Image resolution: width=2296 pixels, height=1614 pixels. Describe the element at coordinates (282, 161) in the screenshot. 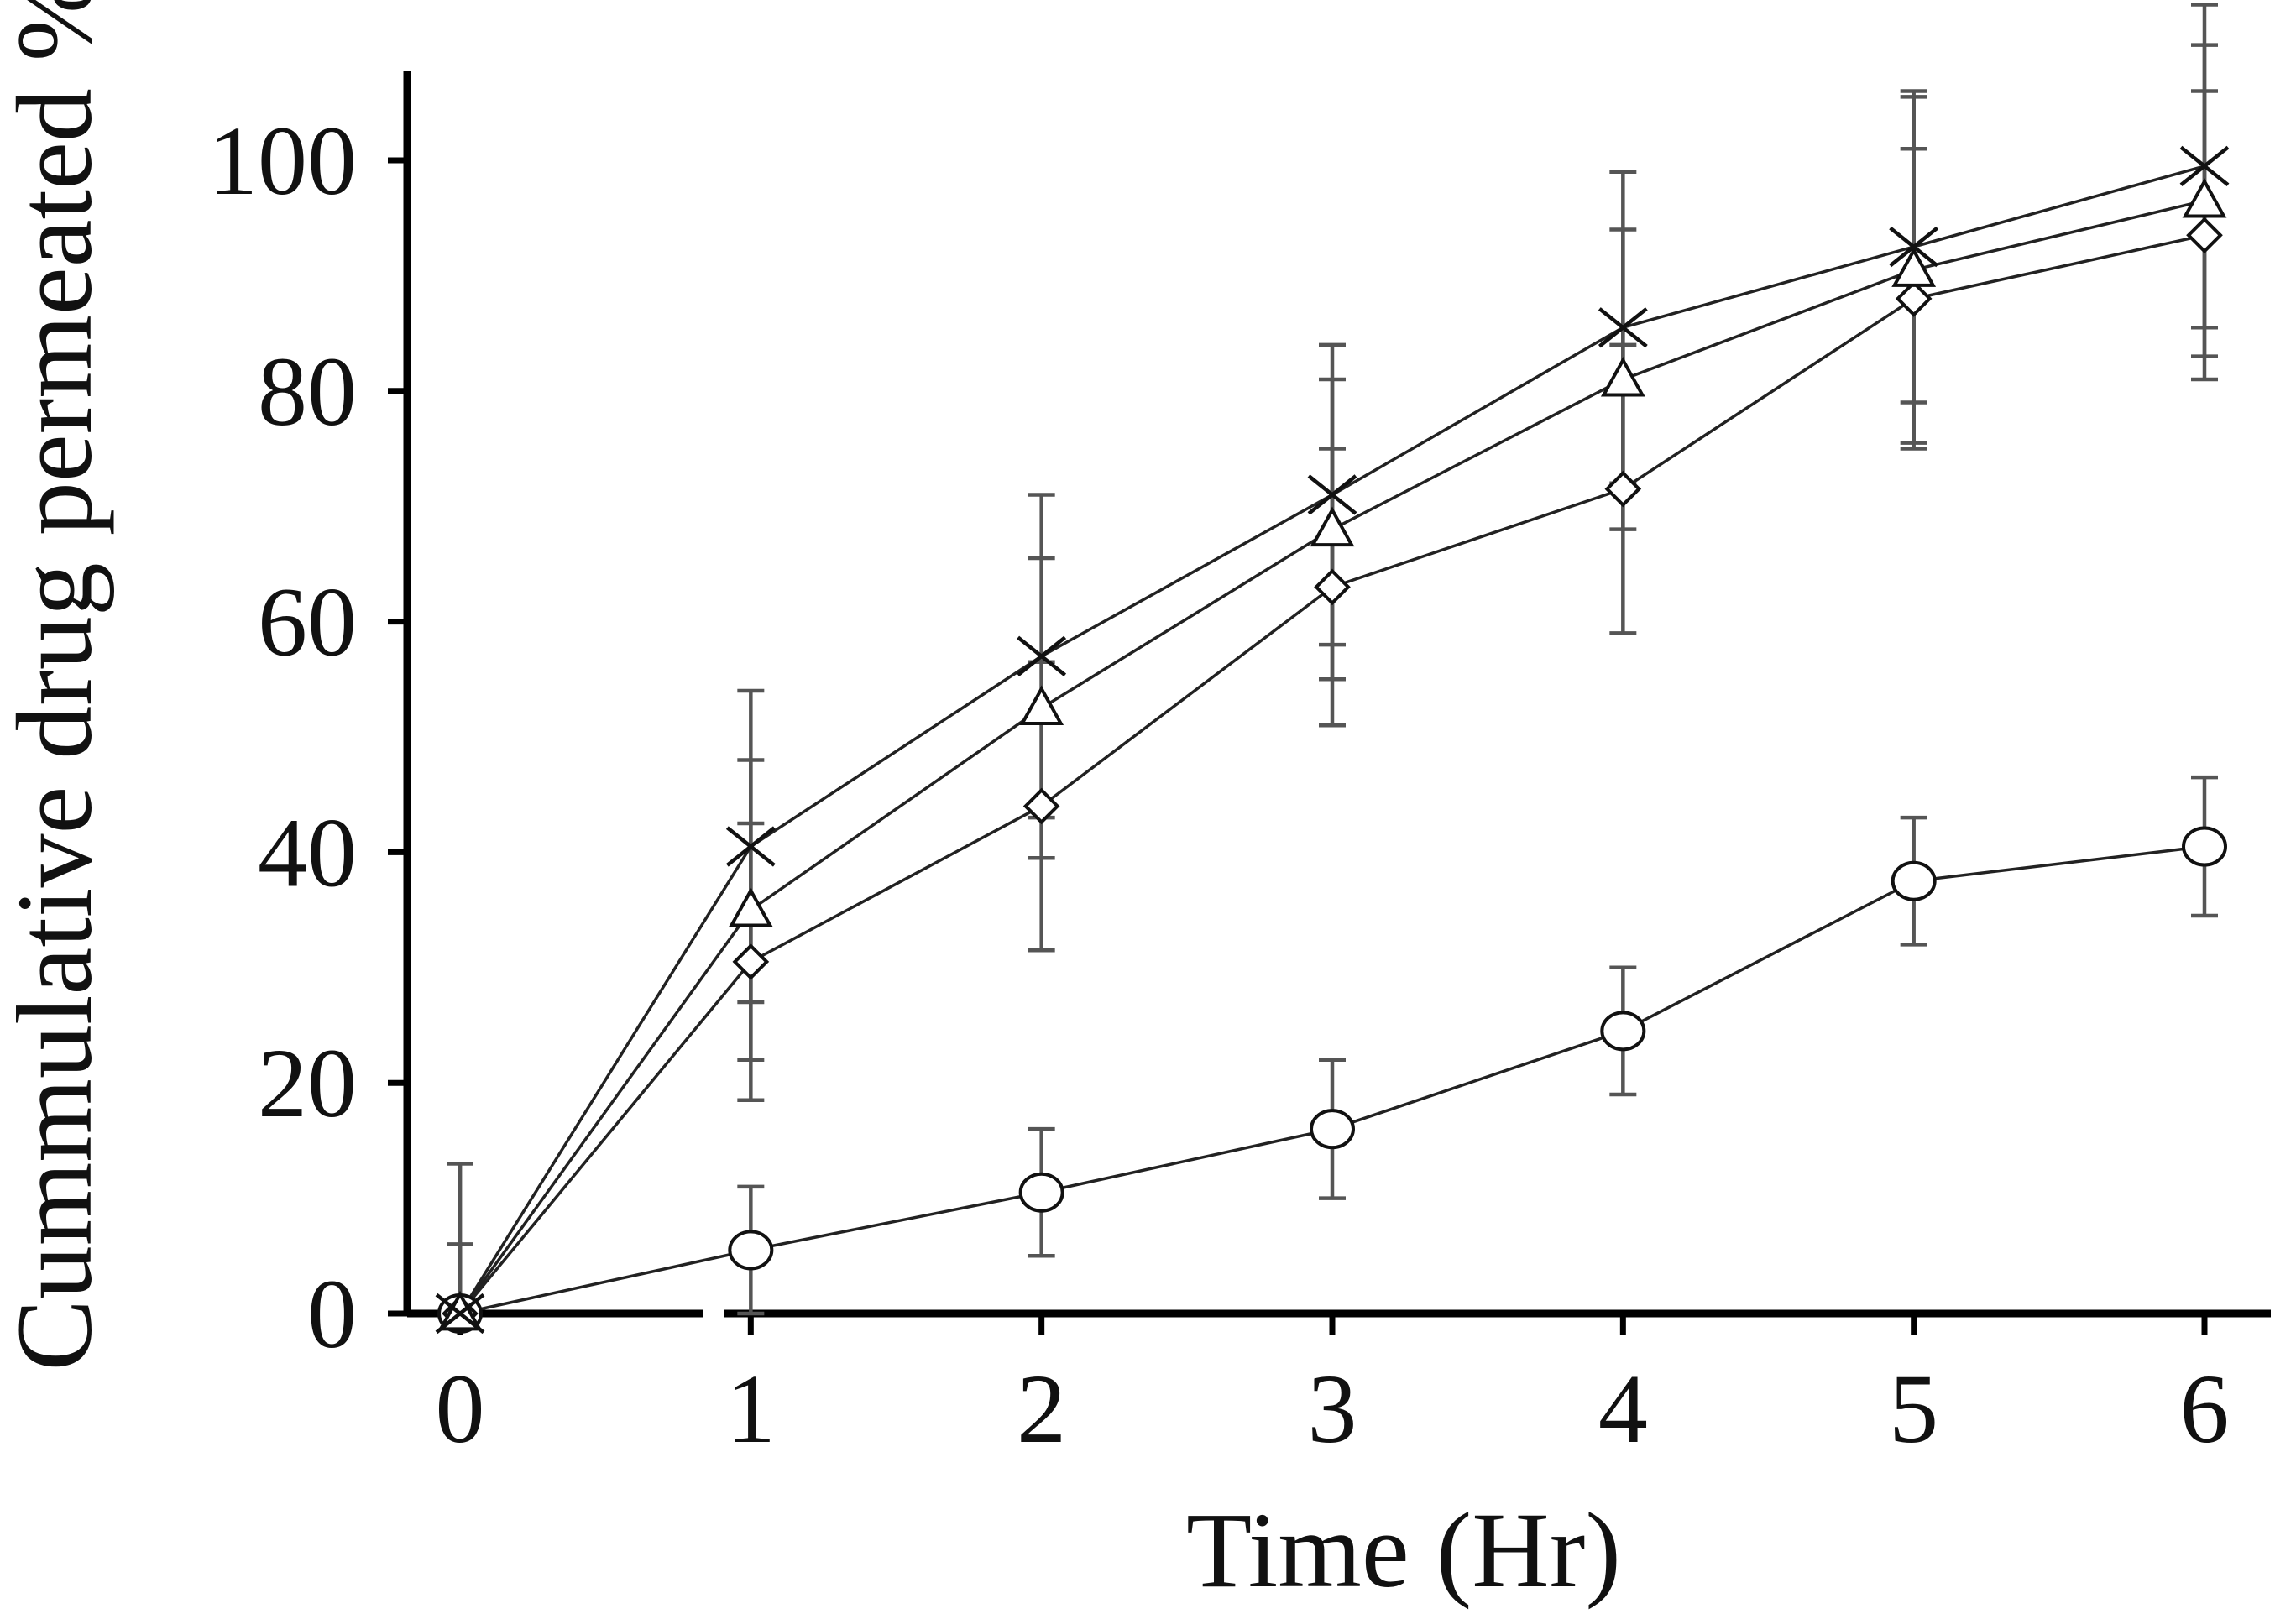

I see `y-tick-label: 100` at that location.